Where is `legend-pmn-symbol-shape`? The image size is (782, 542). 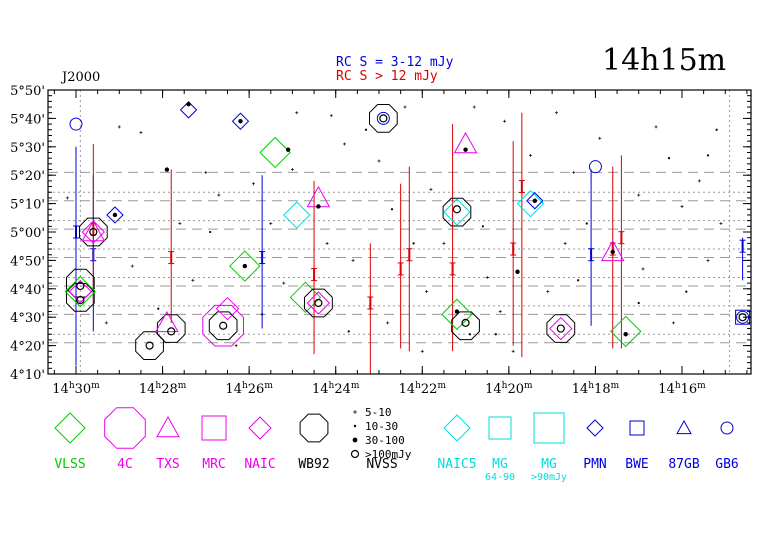
legend-pmn-symbol-shape is located at coordinates (595, 428).